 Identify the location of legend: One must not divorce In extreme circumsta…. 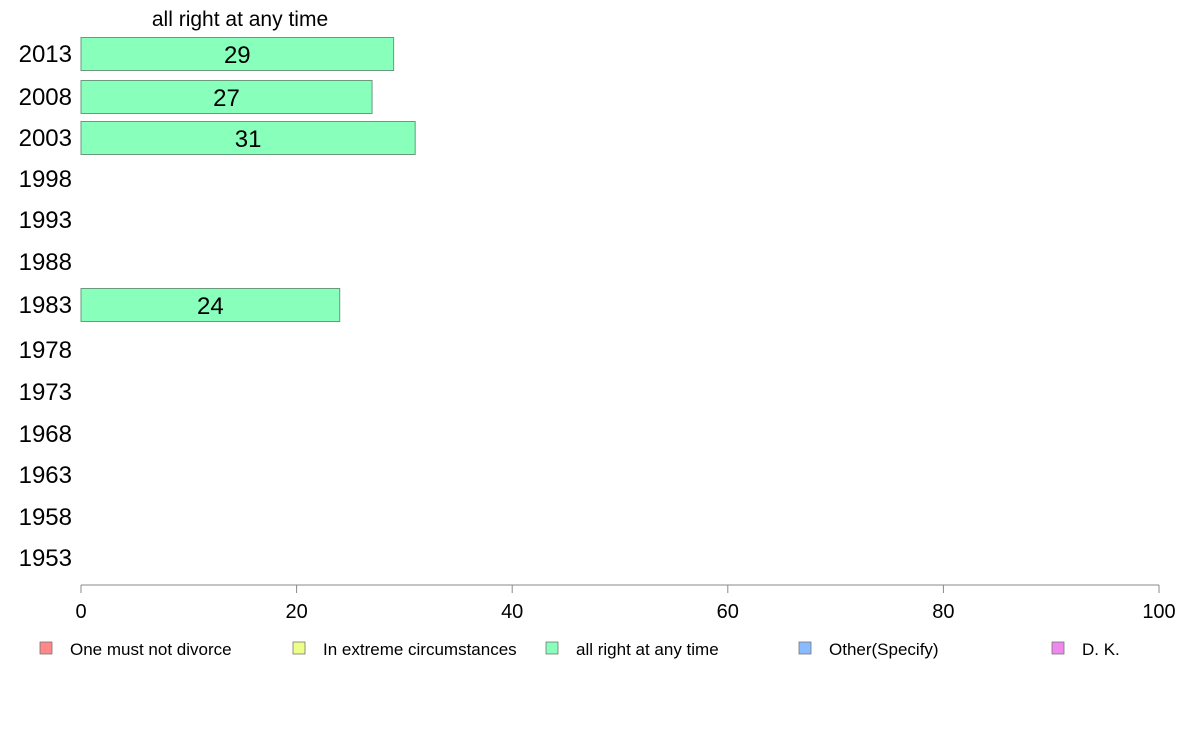
(579, 649).